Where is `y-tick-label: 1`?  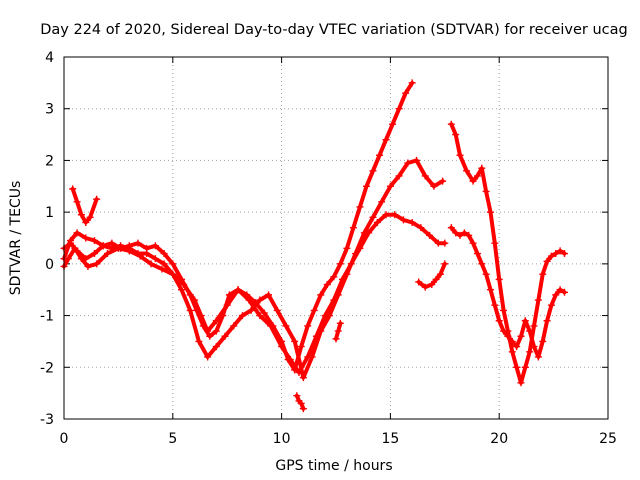 y-tick-label: 1 is located at coordinates (49, 213).